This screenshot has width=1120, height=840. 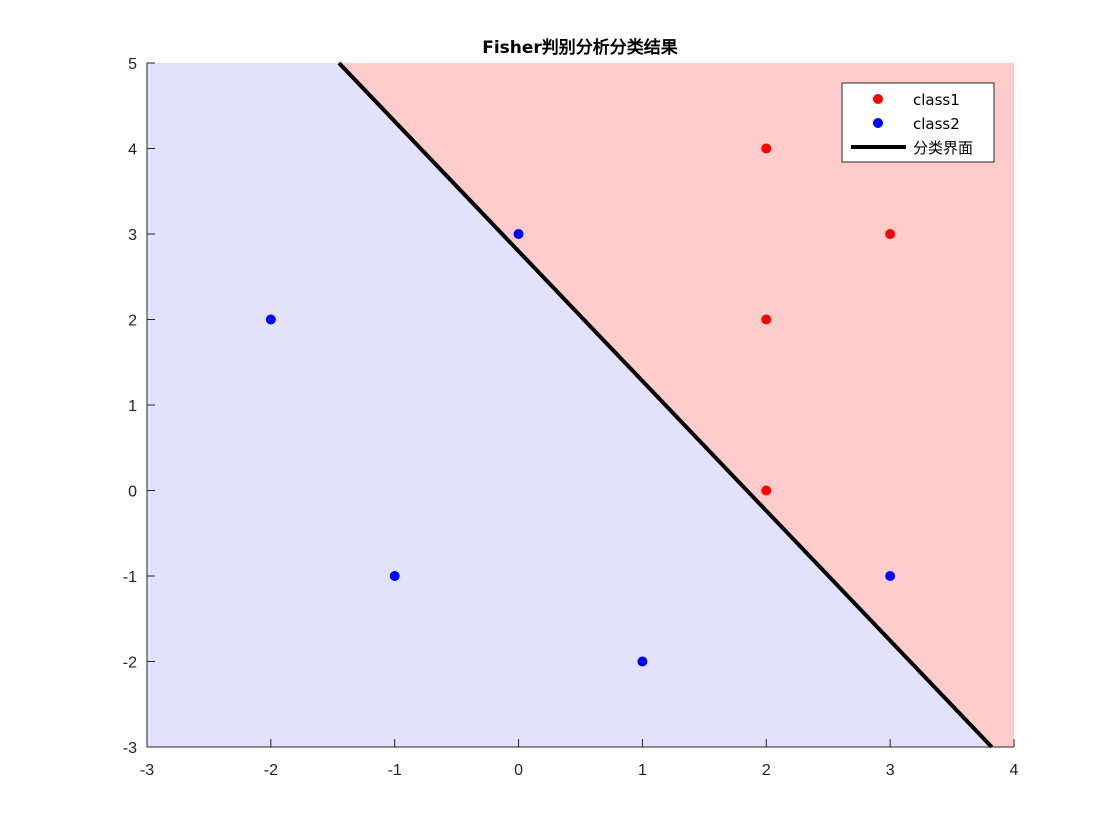 I want to click on legend: class1 class2 分类界面, so click(x=918, y=122).